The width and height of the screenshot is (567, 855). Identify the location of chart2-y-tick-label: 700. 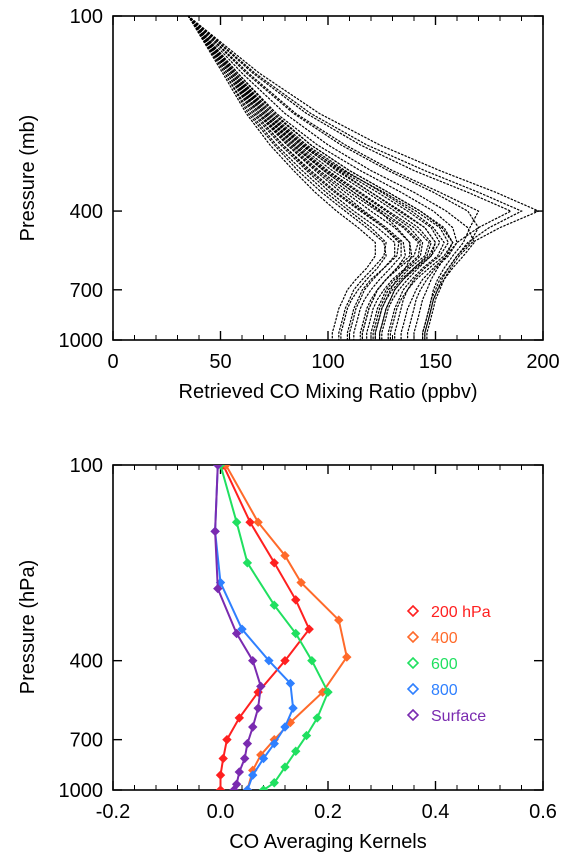
(86, 741).